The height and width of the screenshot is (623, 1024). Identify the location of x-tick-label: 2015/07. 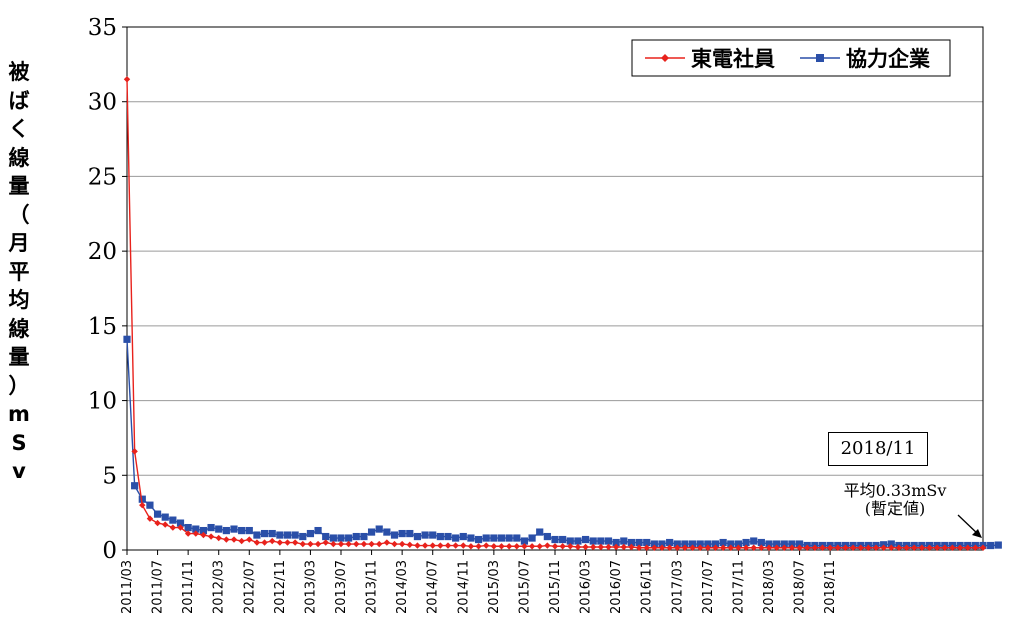
(524, 587).